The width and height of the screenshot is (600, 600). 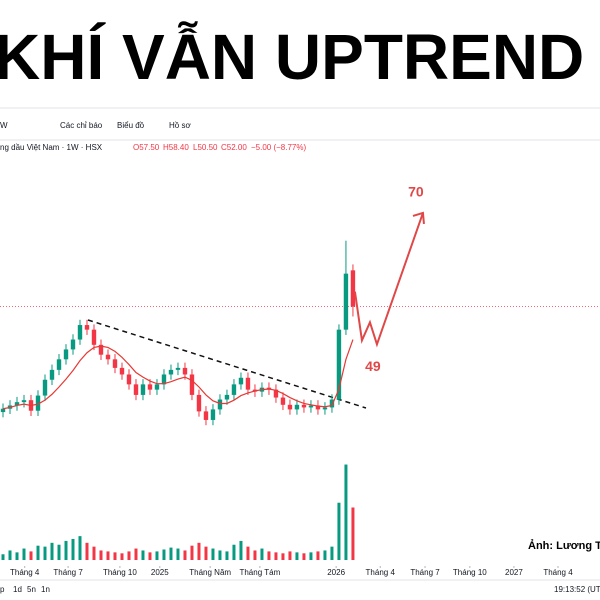 What do you see at coordinates (292, 57) in the screenshot?
I see `headline: KHÍ VẪN UPTREND` at bounding box center [292, 57].